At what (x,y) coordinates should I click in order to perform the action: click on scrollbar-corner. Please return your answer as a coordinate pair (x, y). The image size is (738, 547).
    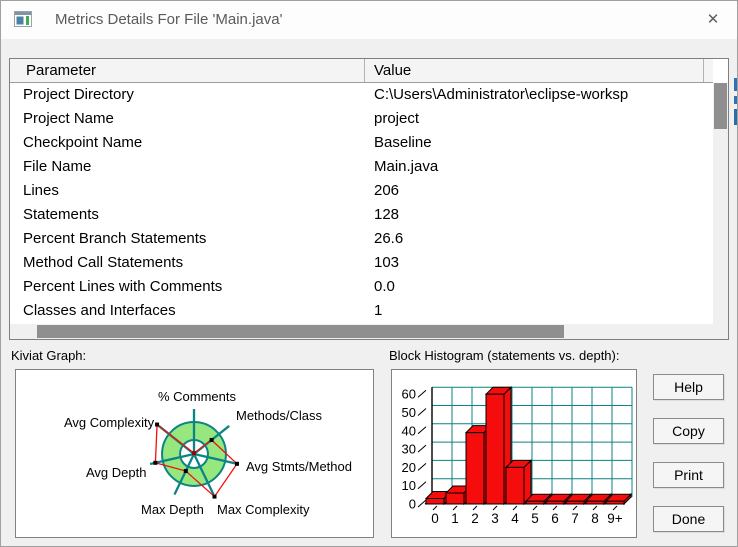
    Looking at the image, I should click on (720, 331).